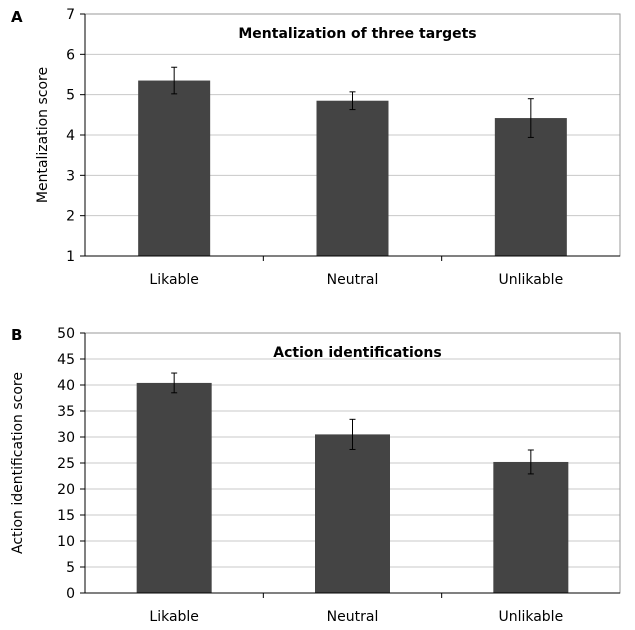  Describe the element at coordinates (66, 438) in the screenshot. I see `y-tick-label: 30` at that location.